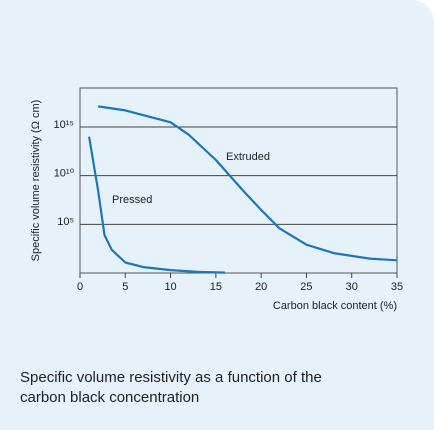 Image resolution: width=434 pixels, height=430 pixels. Describe the element at coordinates (306, 287) in the screenshot. I see `x-tick-label: 25` at that location.